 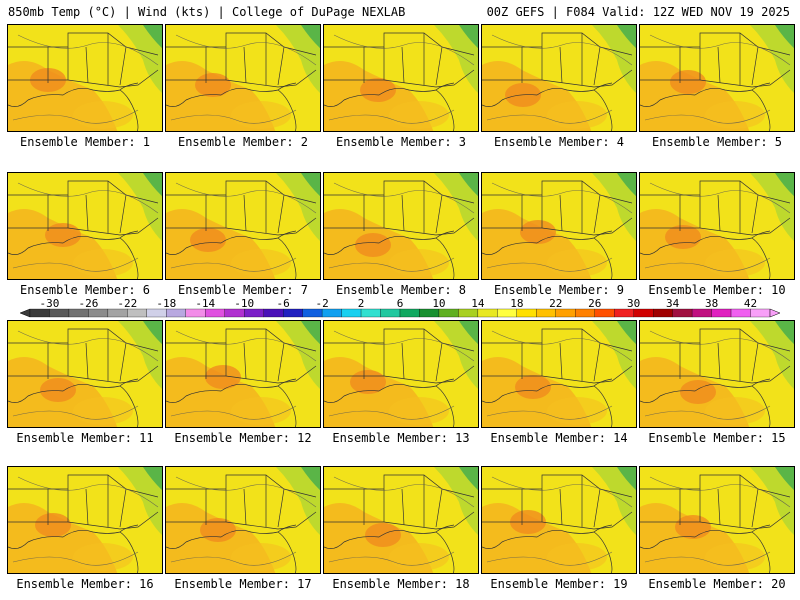 I want to click on colorbar-tick-label: 6, so click(x=400, y=303).